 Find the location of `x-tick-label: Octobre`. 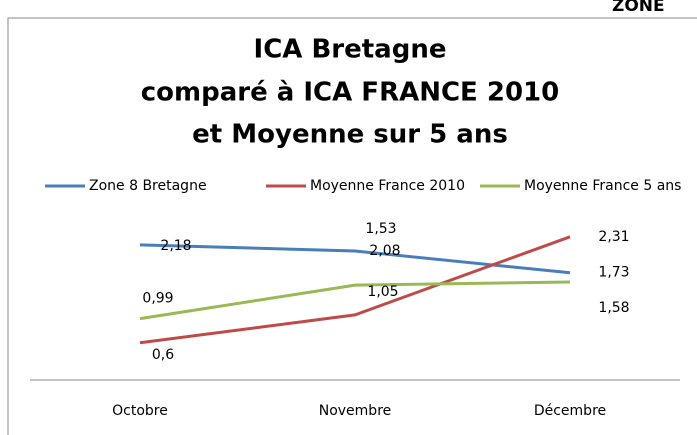

x-tick-label: Octobre is located at coordinates (140, 411).